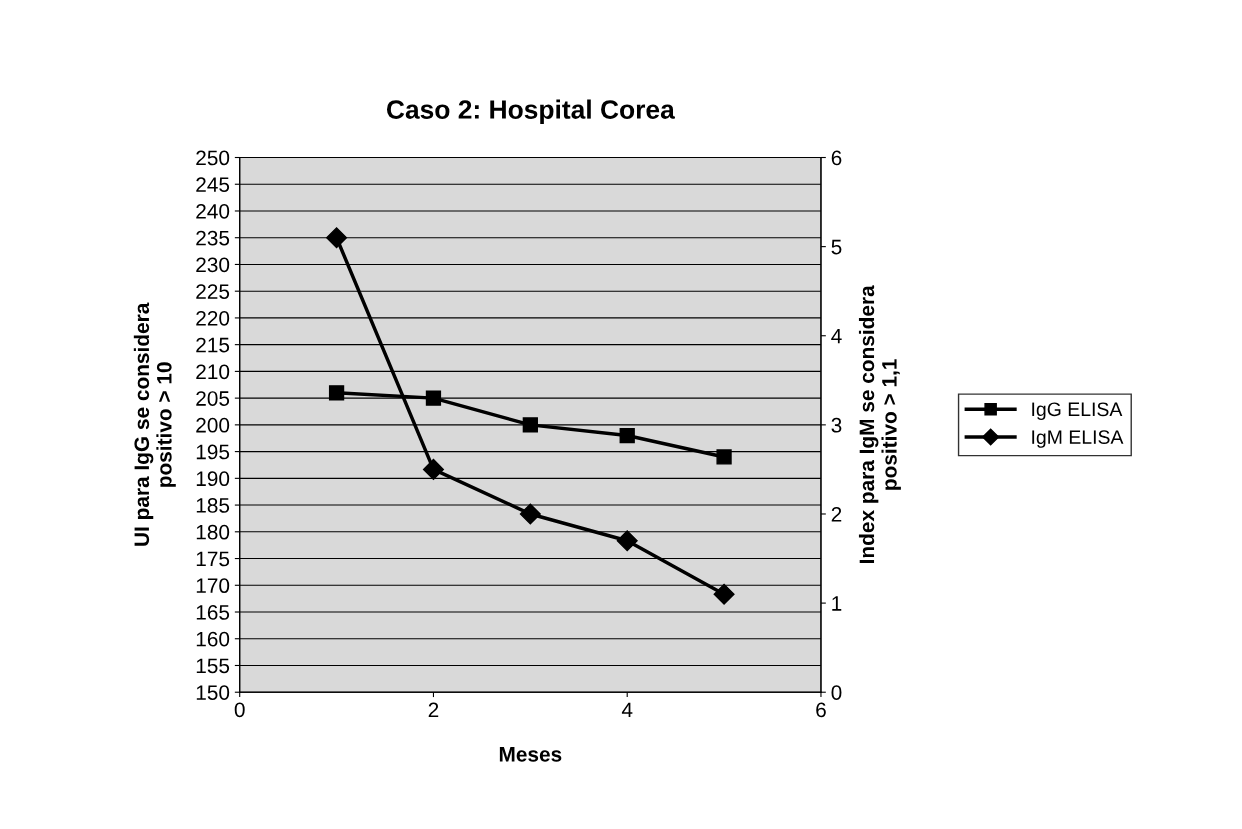  I want to click on y2-tick-label: 2, so click(836, 514).